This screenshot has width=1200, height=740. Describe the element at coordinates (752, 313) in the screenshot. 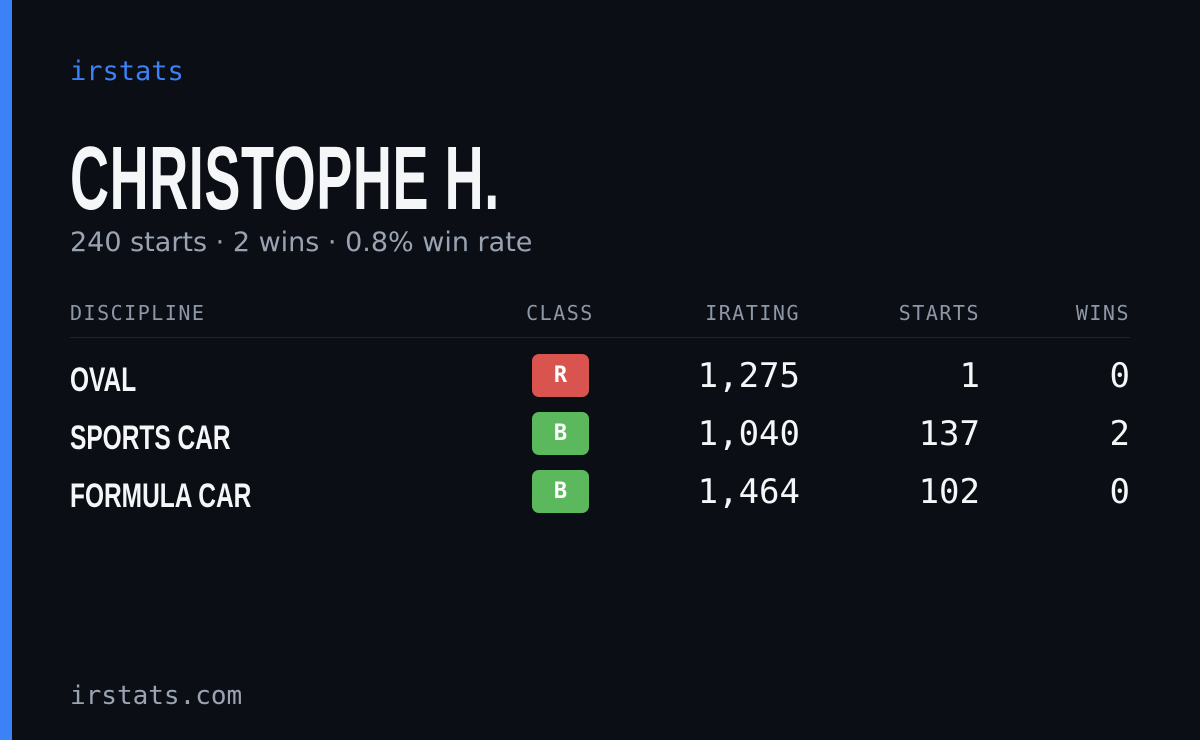

I see `column-header: IRATING` at that location.